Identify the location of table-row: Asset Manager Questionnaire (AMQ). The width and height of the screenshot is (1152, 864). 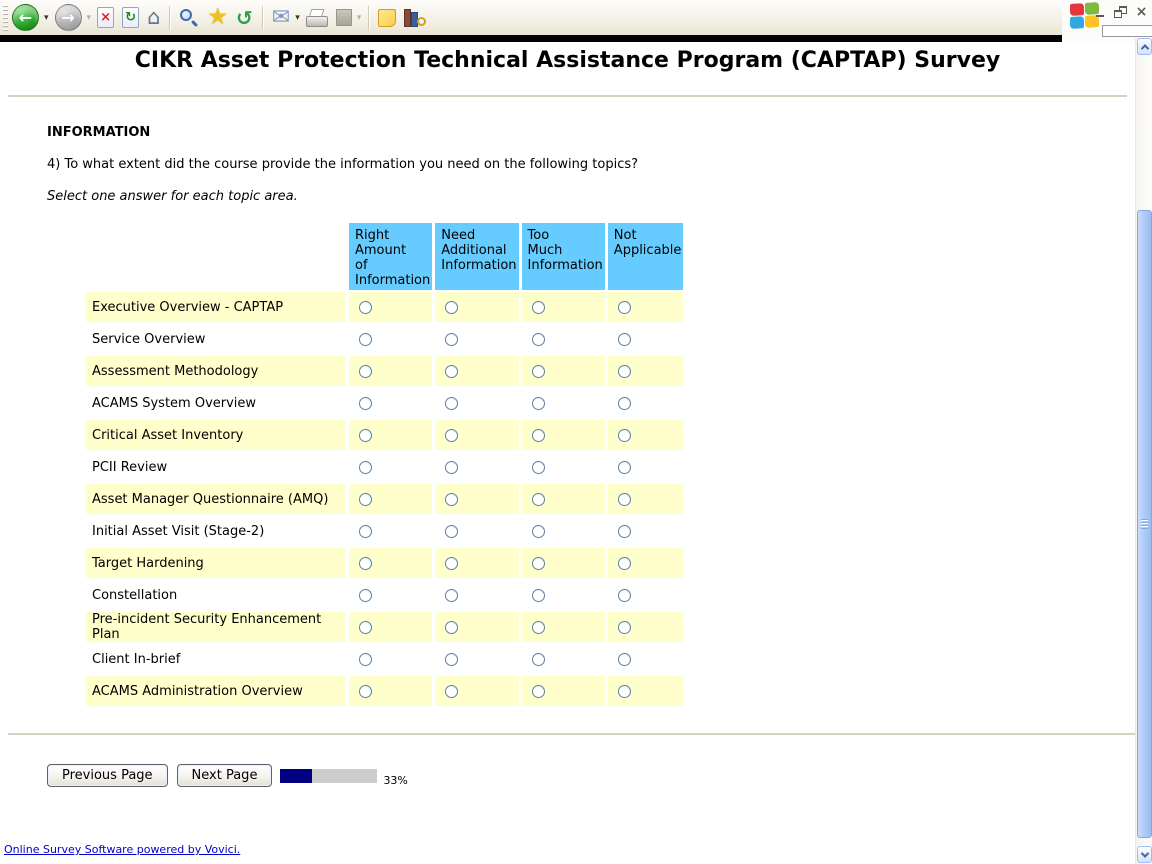
(385, 499).